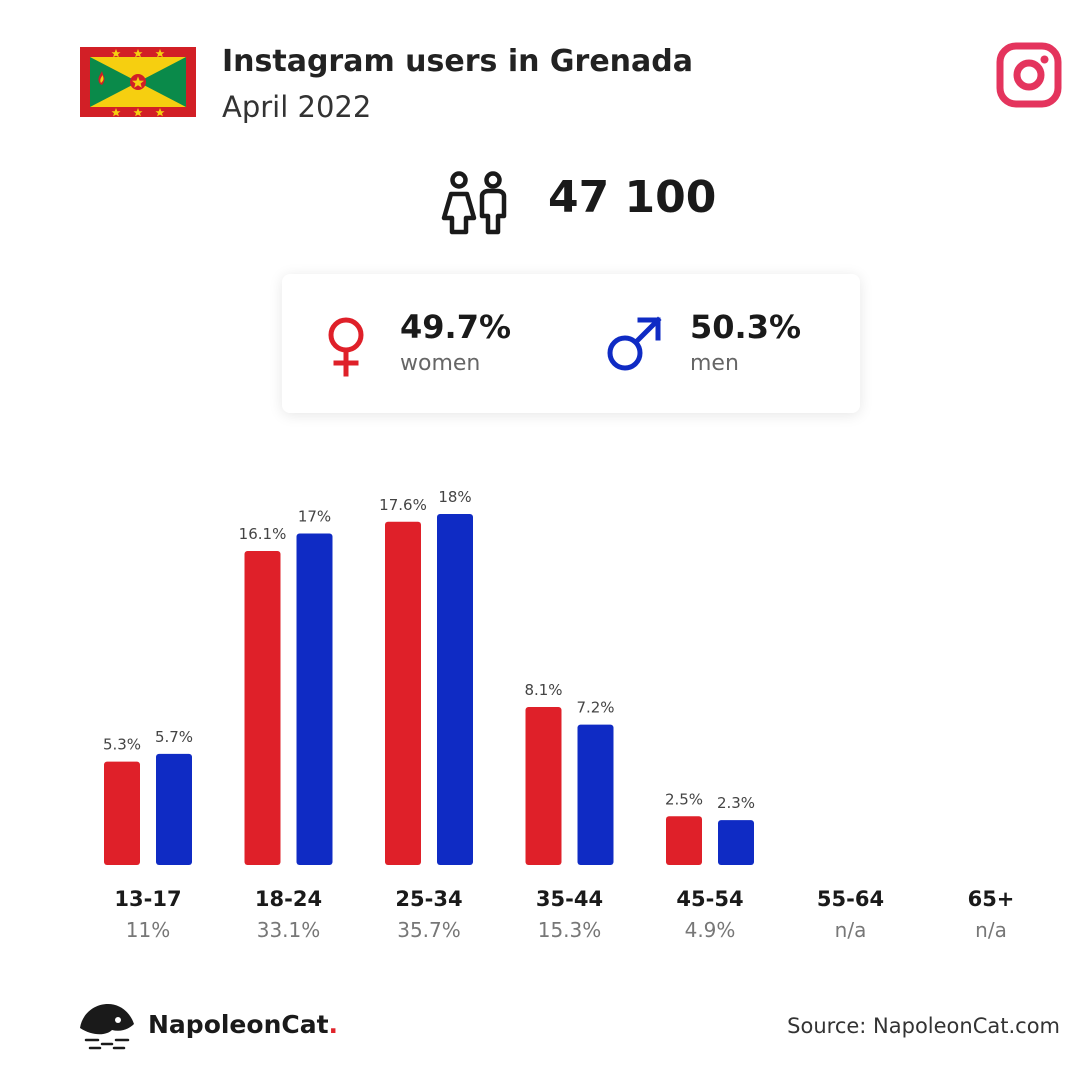  I want to click on women-percent: 49.7%, so click(456, 327).